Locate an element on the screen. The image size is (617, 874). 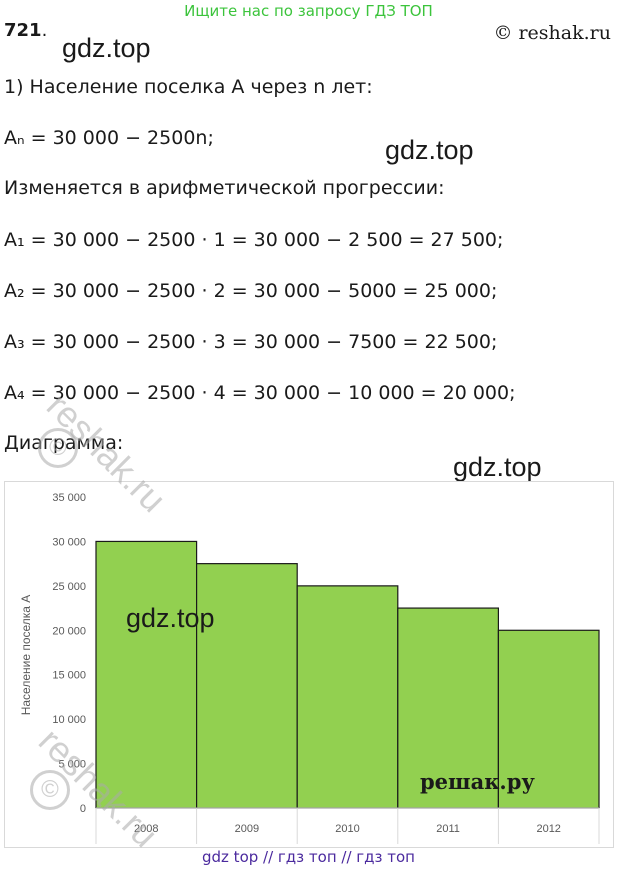
y-tick-label: 5 000 is located at coordinates (72, 765).